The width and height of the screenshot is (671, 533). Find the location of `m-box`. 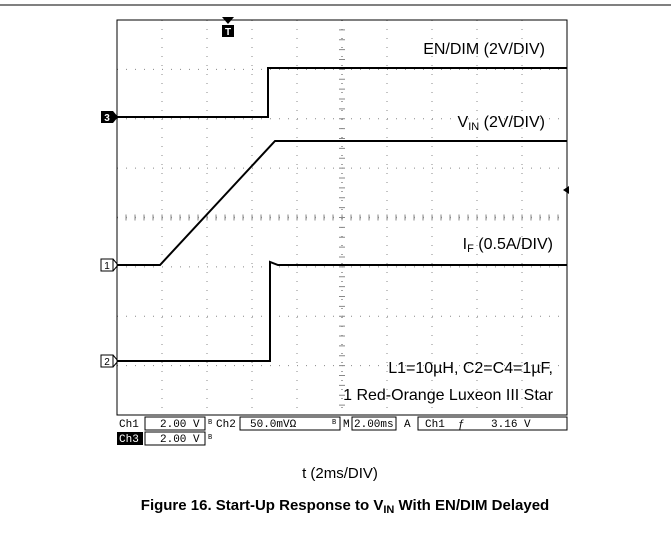

m-box is located at coordinates (374, 423).